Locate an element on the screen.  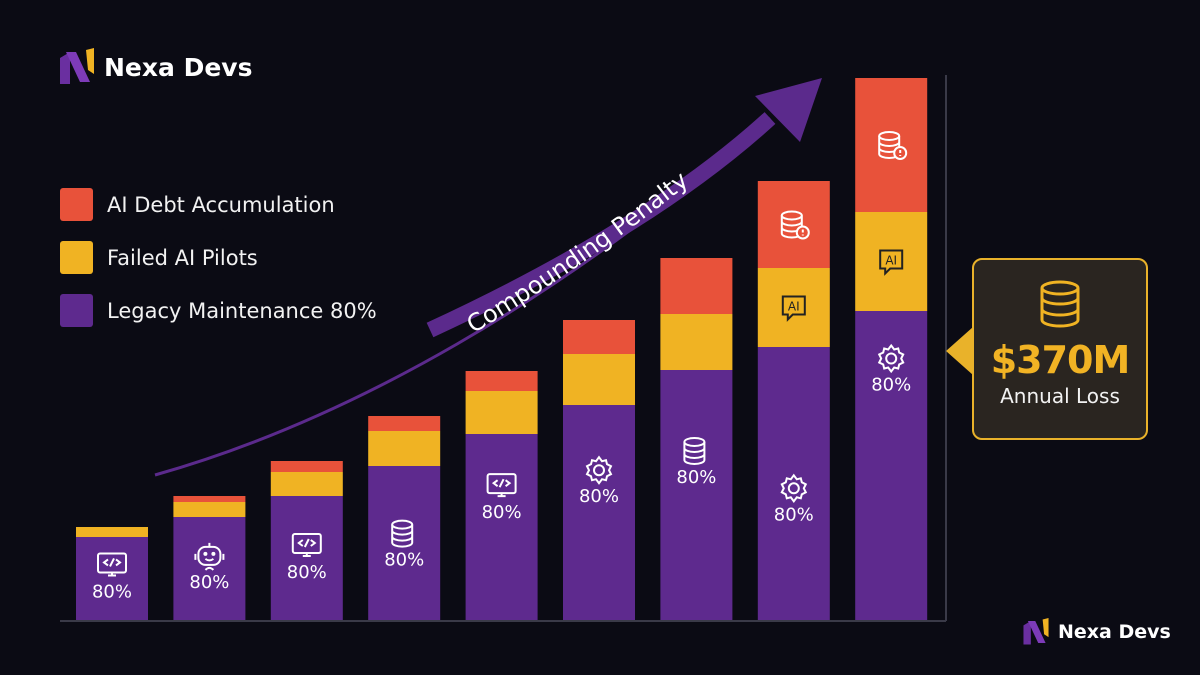
robot-icon is located at coordinates (209, 556).